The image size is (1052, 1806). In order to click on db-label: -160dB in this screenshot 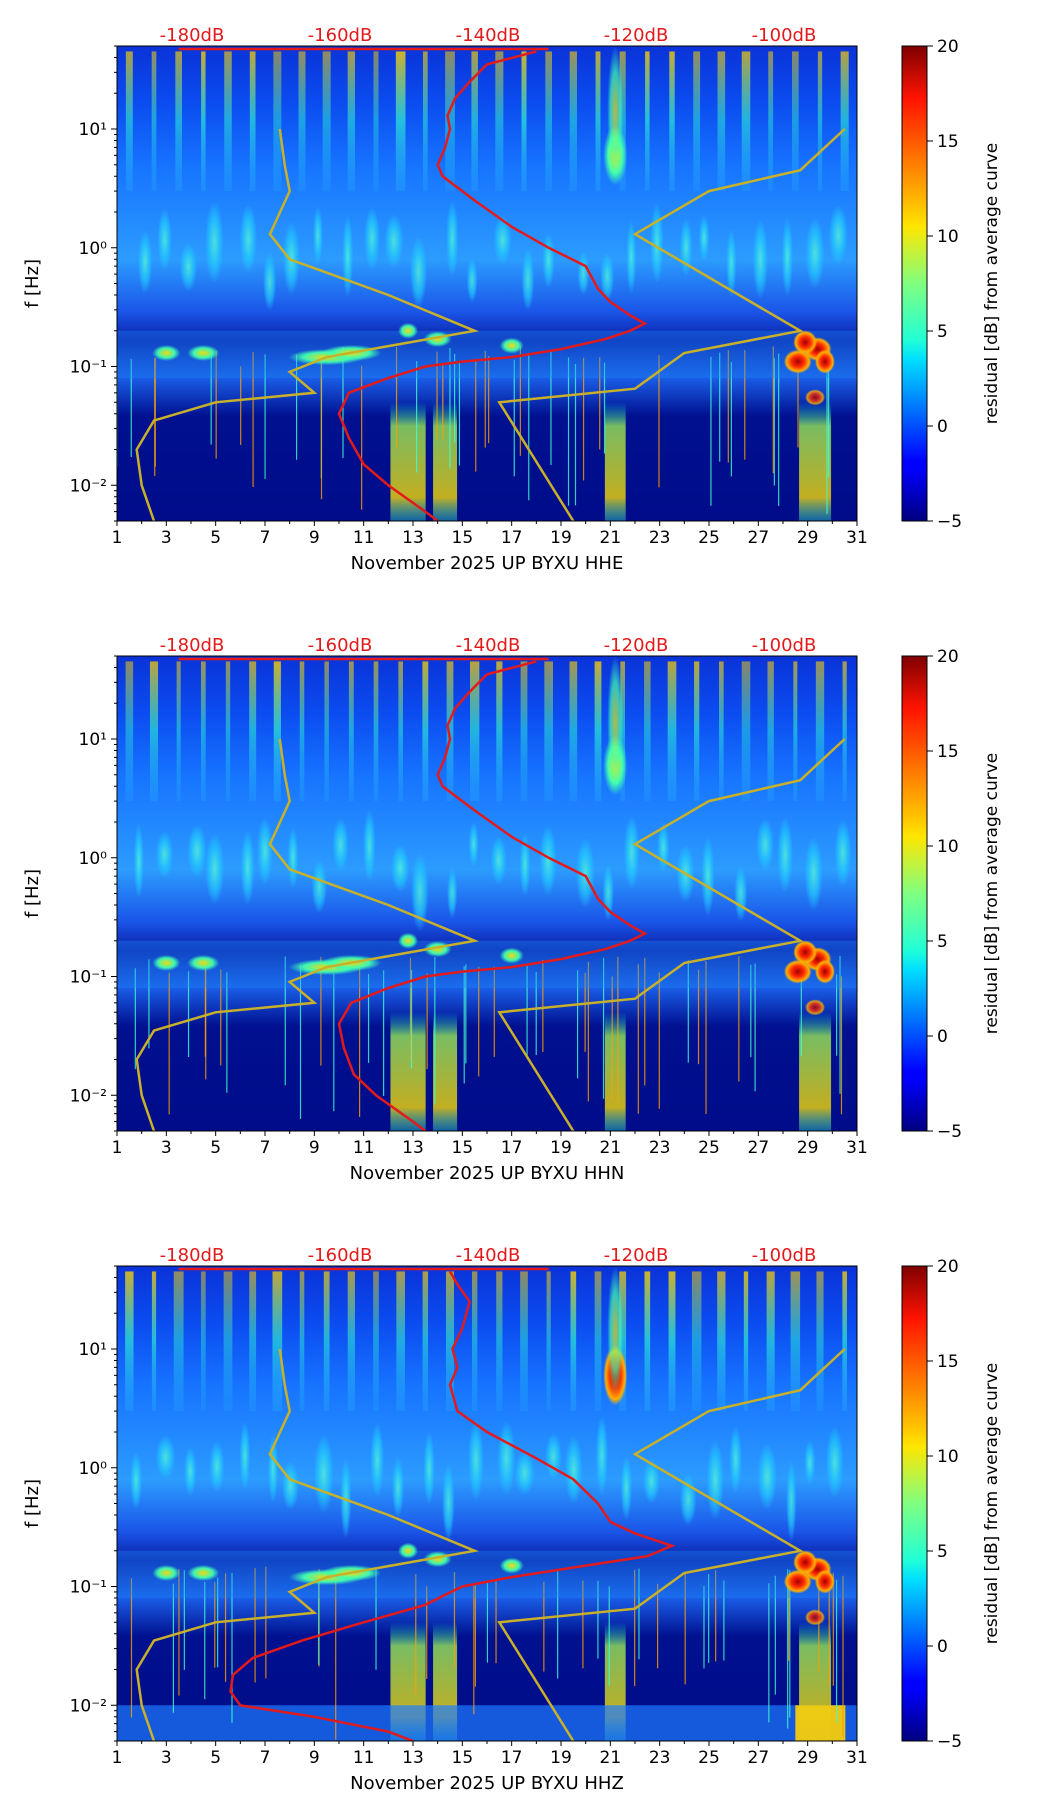, I will do `click(340, 35)`.